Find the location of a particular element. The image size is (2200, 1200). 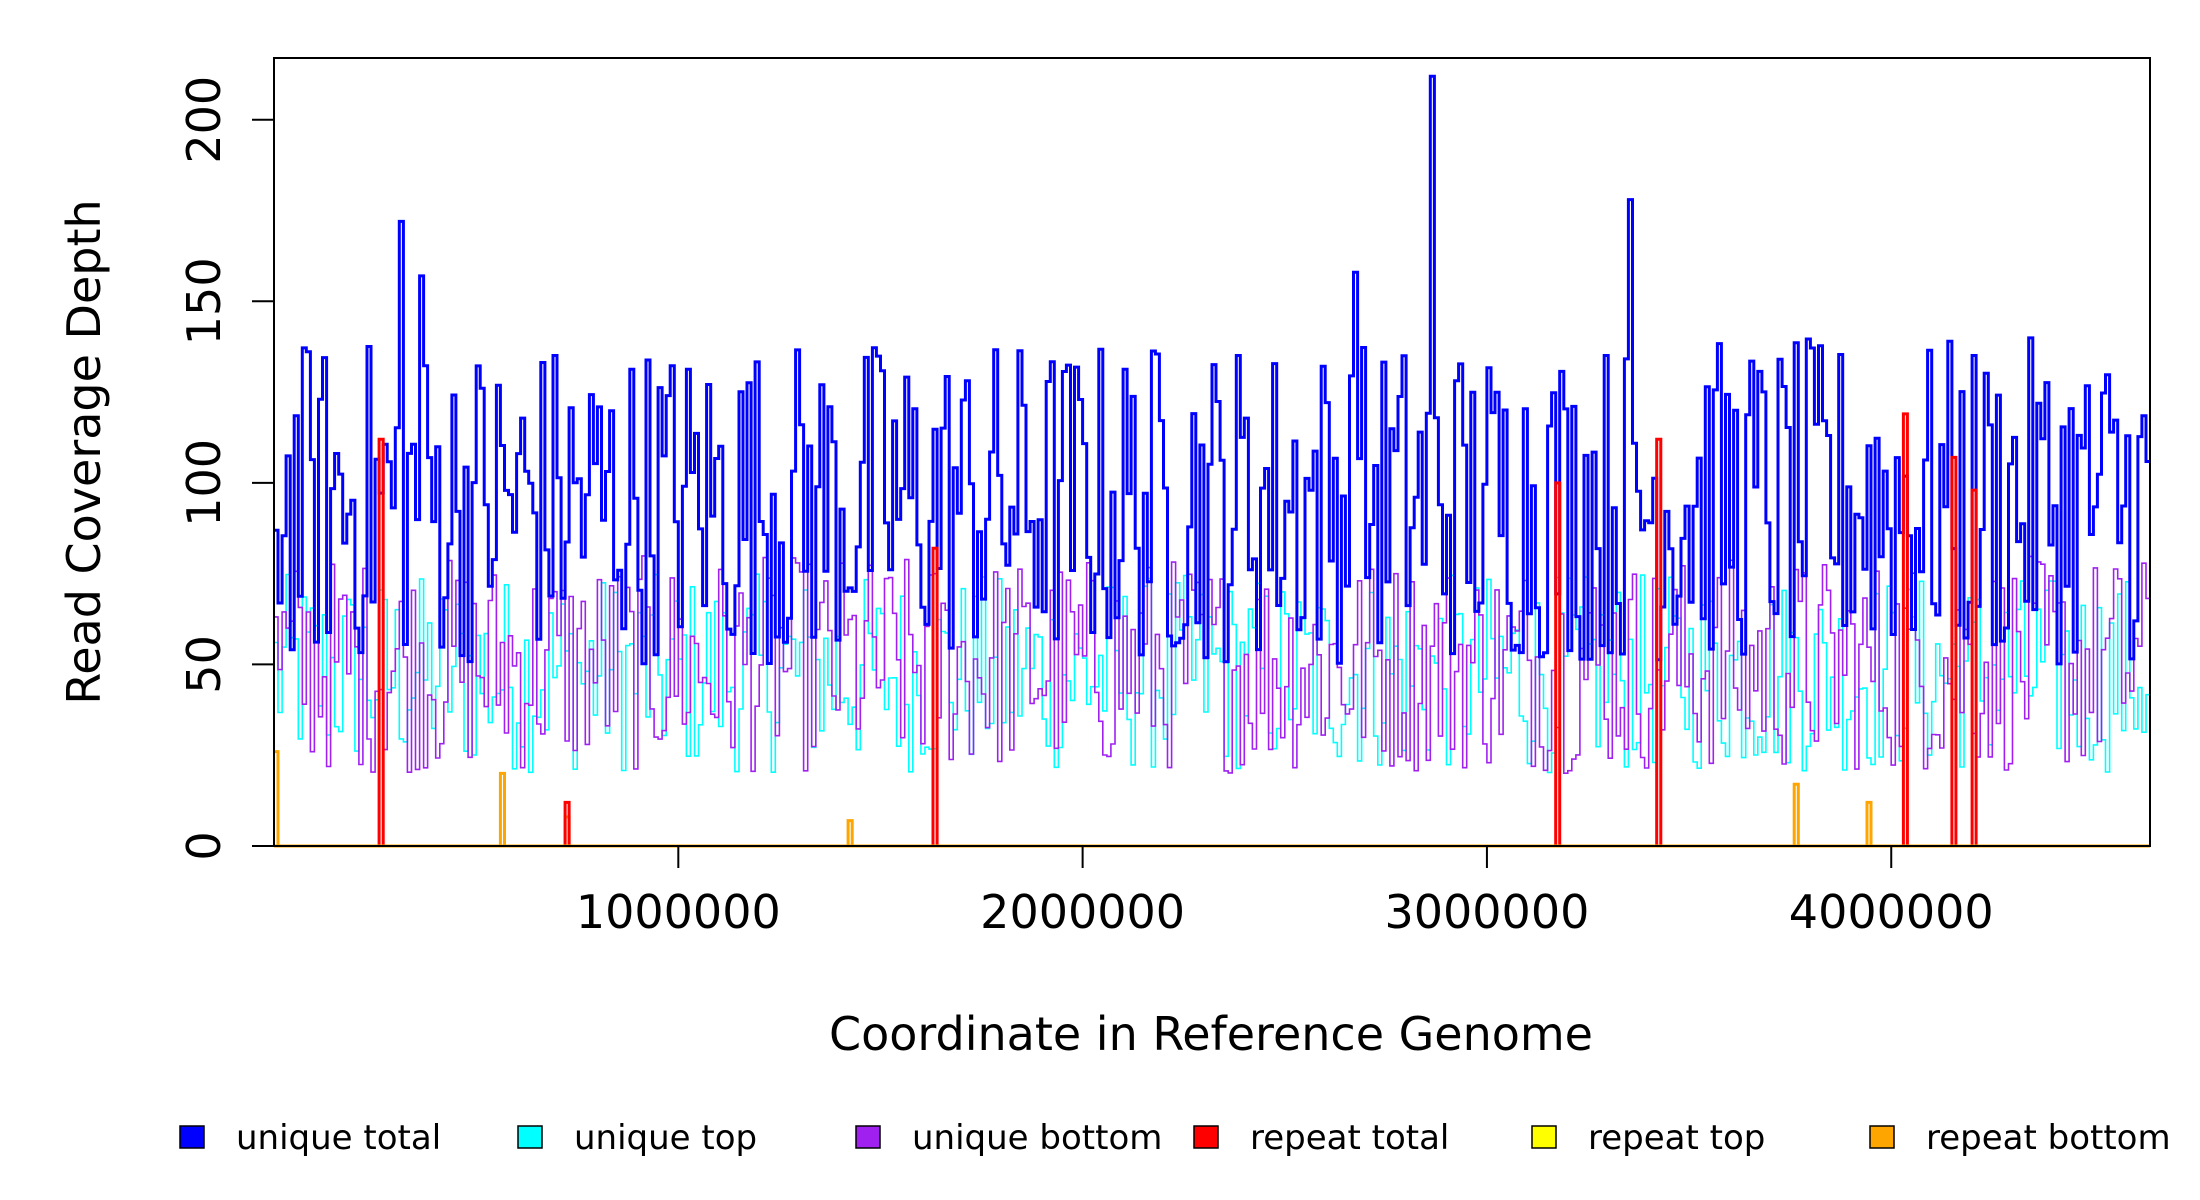

x-tick-label: 4000000 is located at coordinates (1891, 912).